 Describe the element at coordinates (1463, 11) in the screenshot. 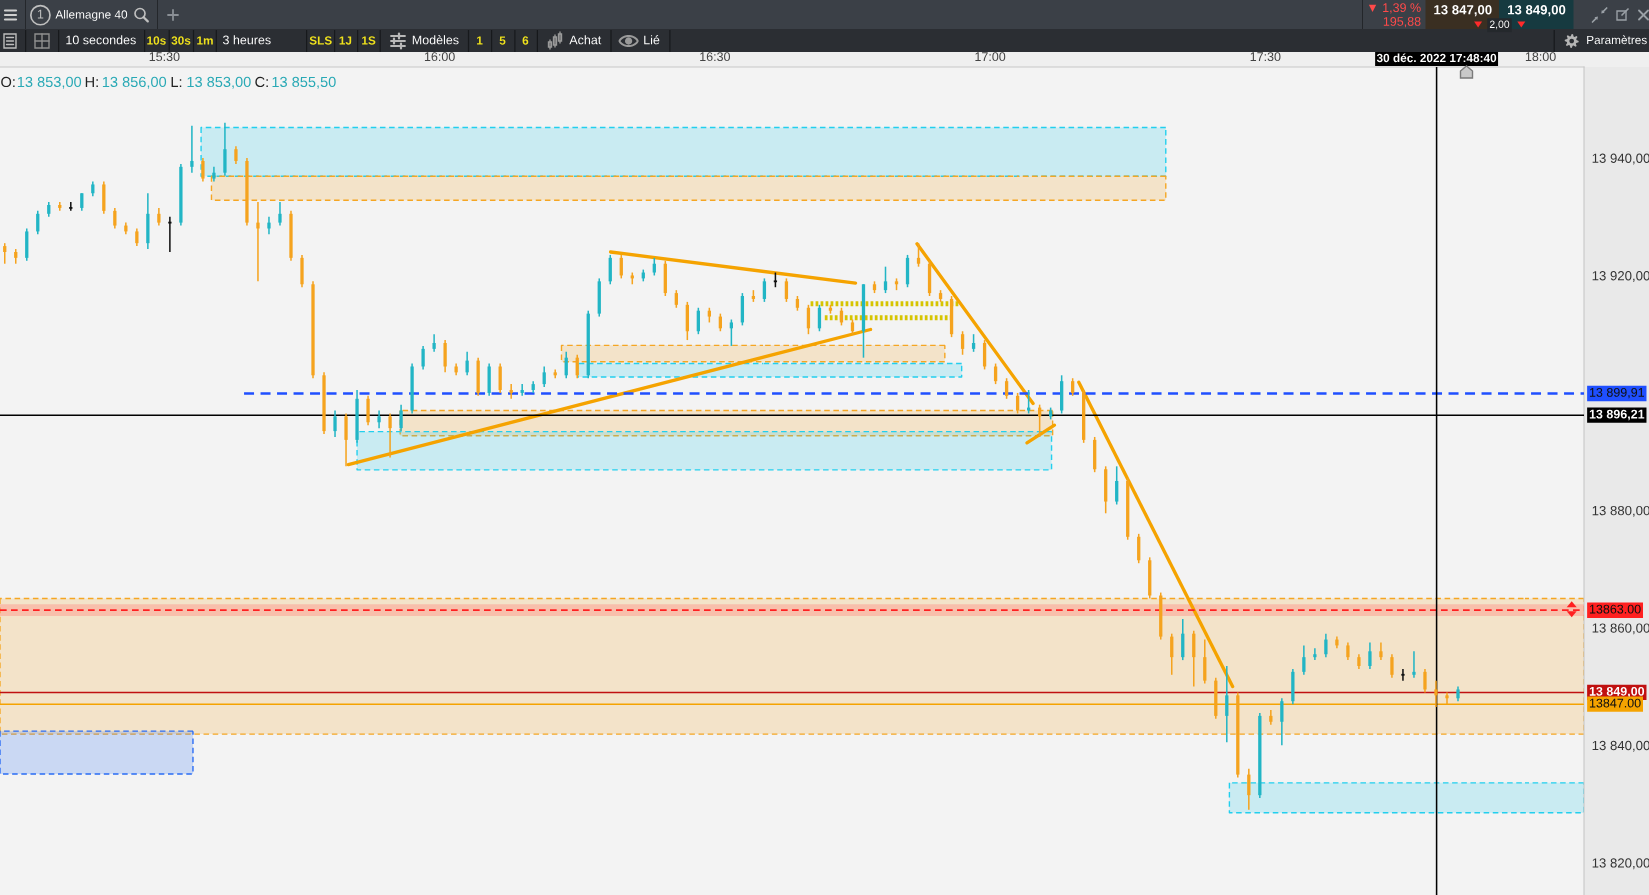

I see `text: 13 847,00` at that location.